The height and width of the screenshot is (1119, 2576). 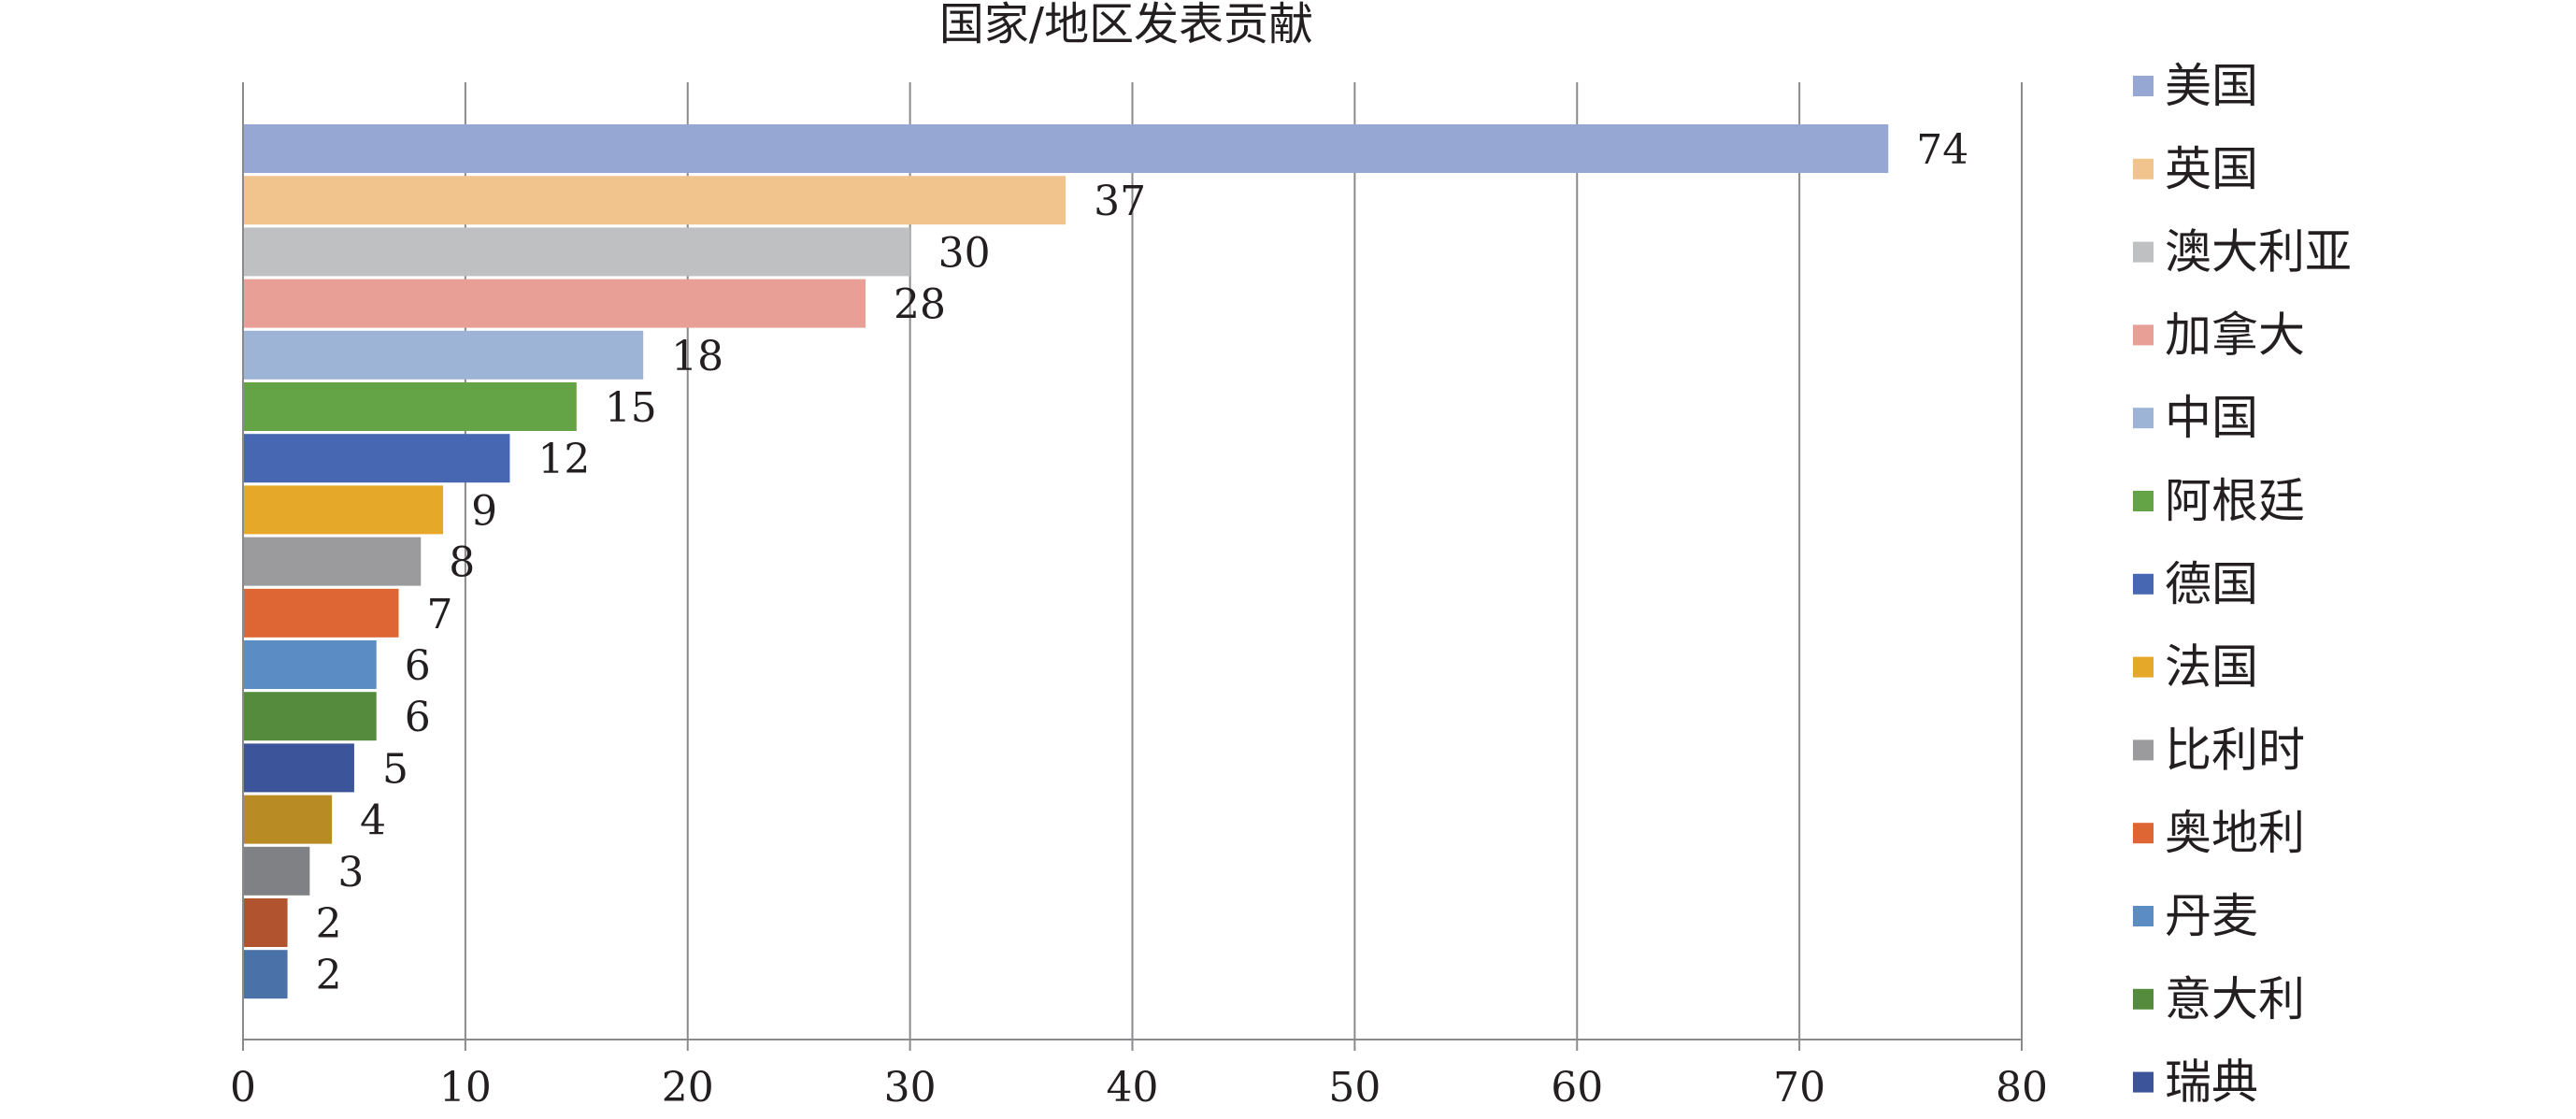 I want to click on legend-label: 澳大利亚, so click(x=2258, y=252).